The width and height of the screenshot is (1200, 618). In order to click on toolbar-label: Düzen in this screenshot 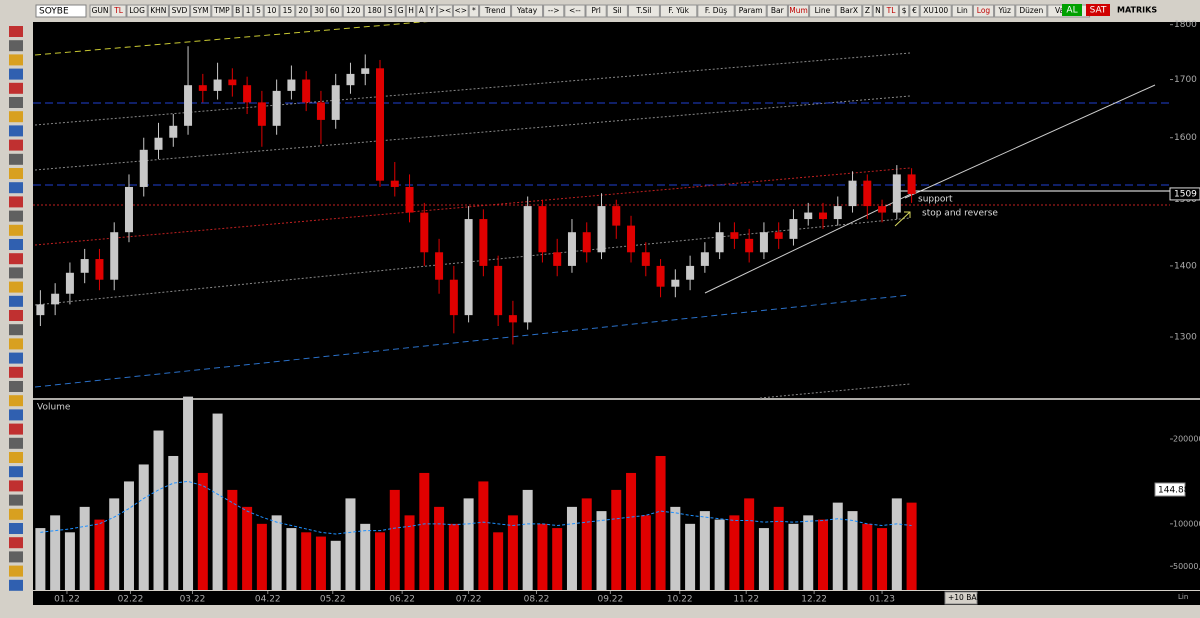, I will do `click(1031, 10)`.